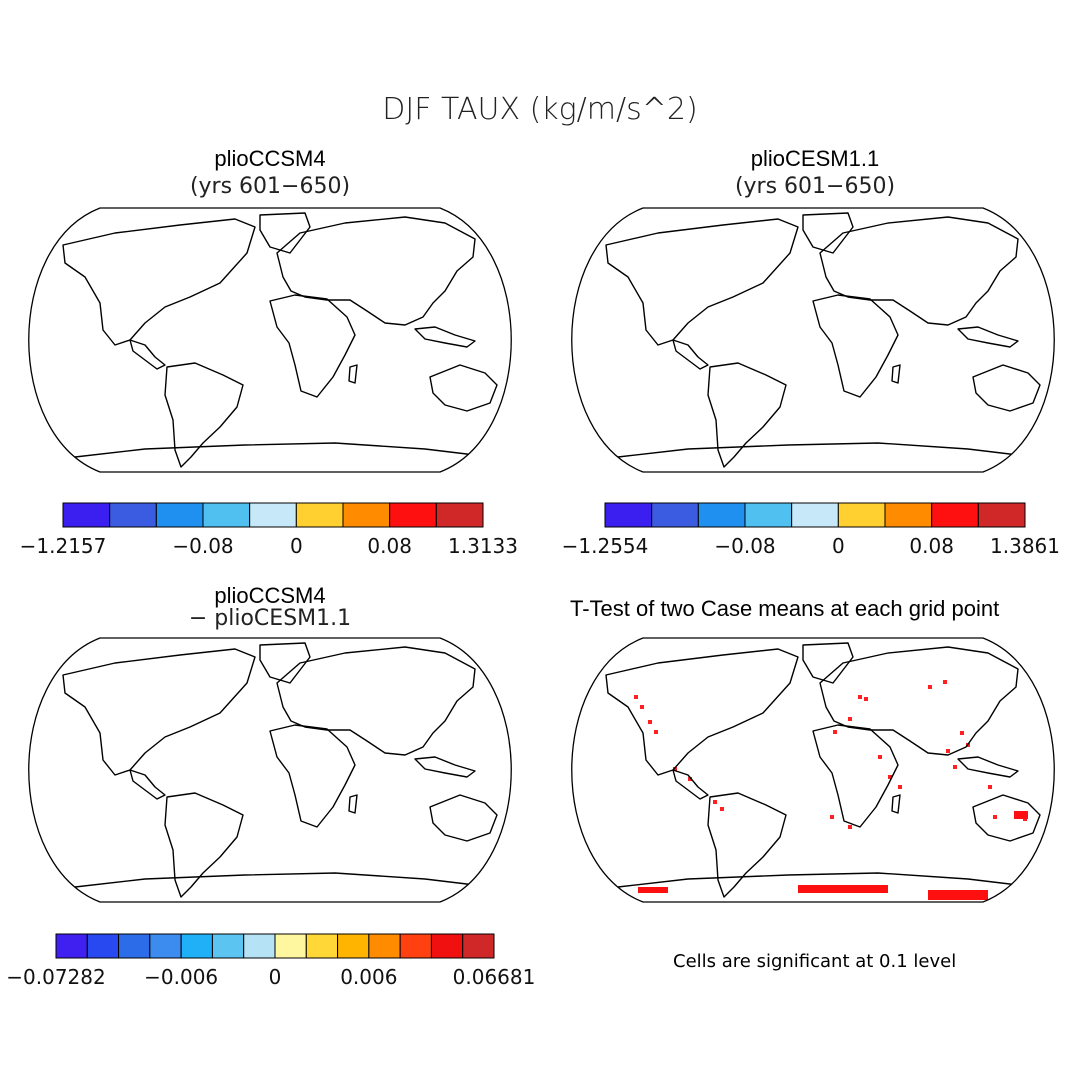  What do you see at coordinates (270, 595) in the screenshot?
I see `panel3-title: plioCCSM4` at bounding box center [270, 595].